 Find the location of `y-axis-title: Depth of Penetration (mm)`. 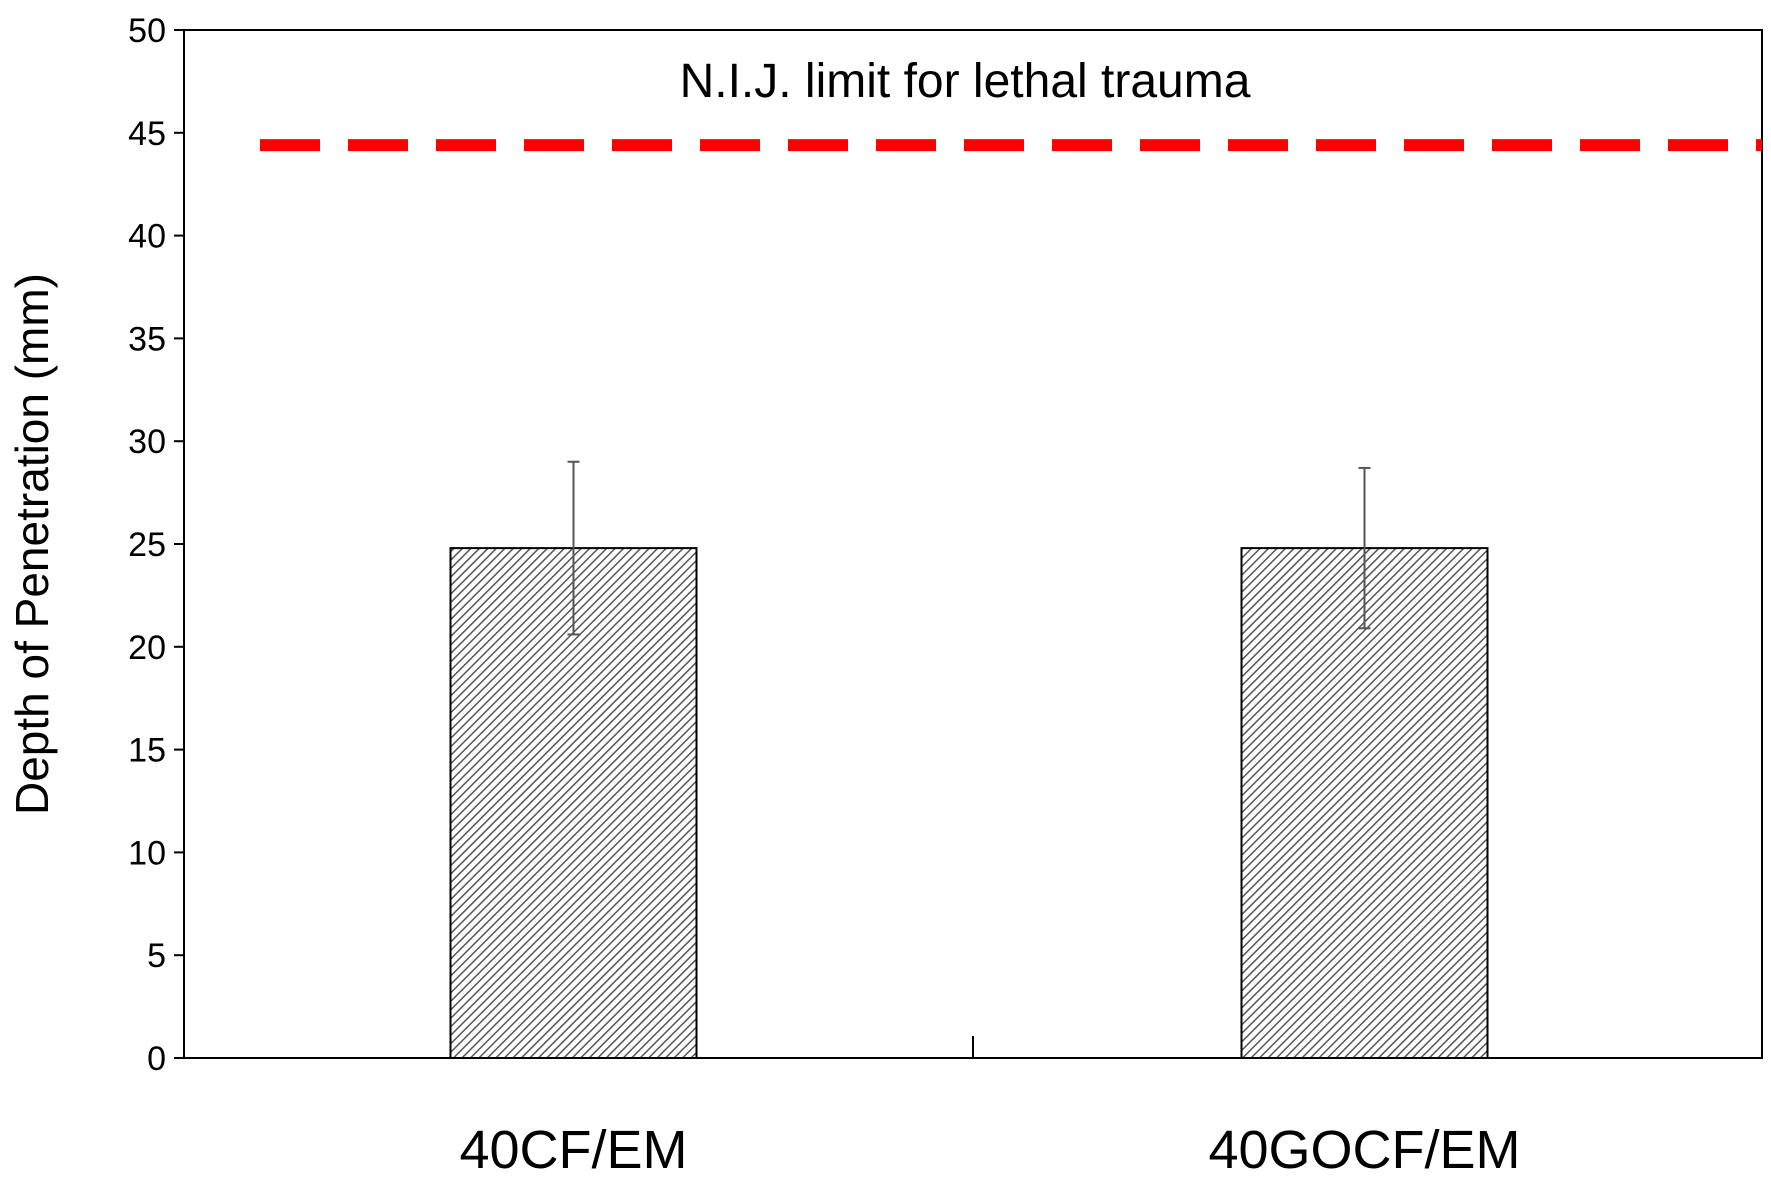

y-axis-title: Depth of Penetration (mm) is located at coordinates (32, 544).